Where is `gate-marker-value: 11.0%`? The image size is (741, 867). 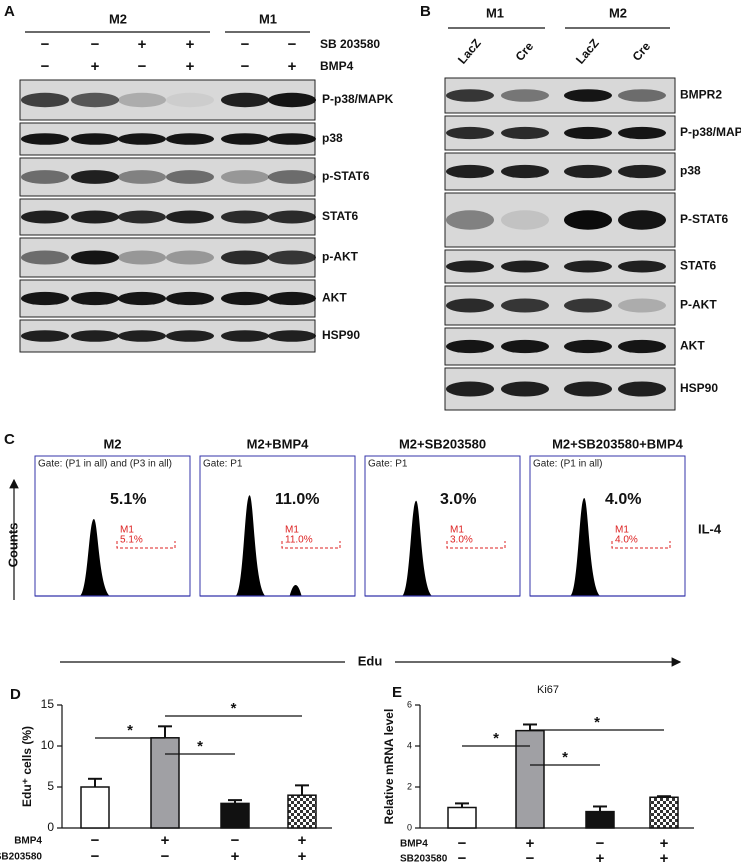 gate-marker-value: 11.0% is located at coordinates (299, 540).